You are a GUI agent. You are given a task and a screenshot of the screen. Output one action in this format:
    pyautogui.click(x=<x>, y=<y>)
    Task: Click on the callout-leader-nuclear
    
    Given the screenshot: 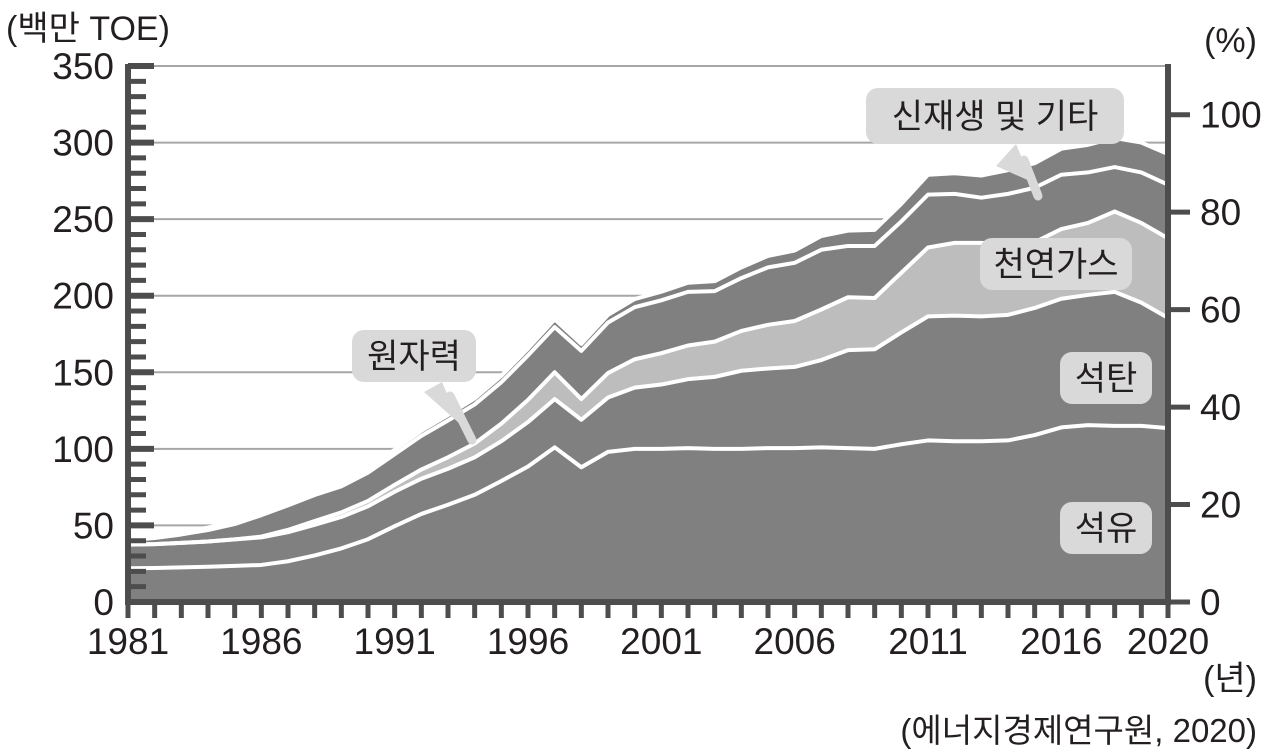 What is the action you would take?
    pyautogui.click(x=461, y=418)
    